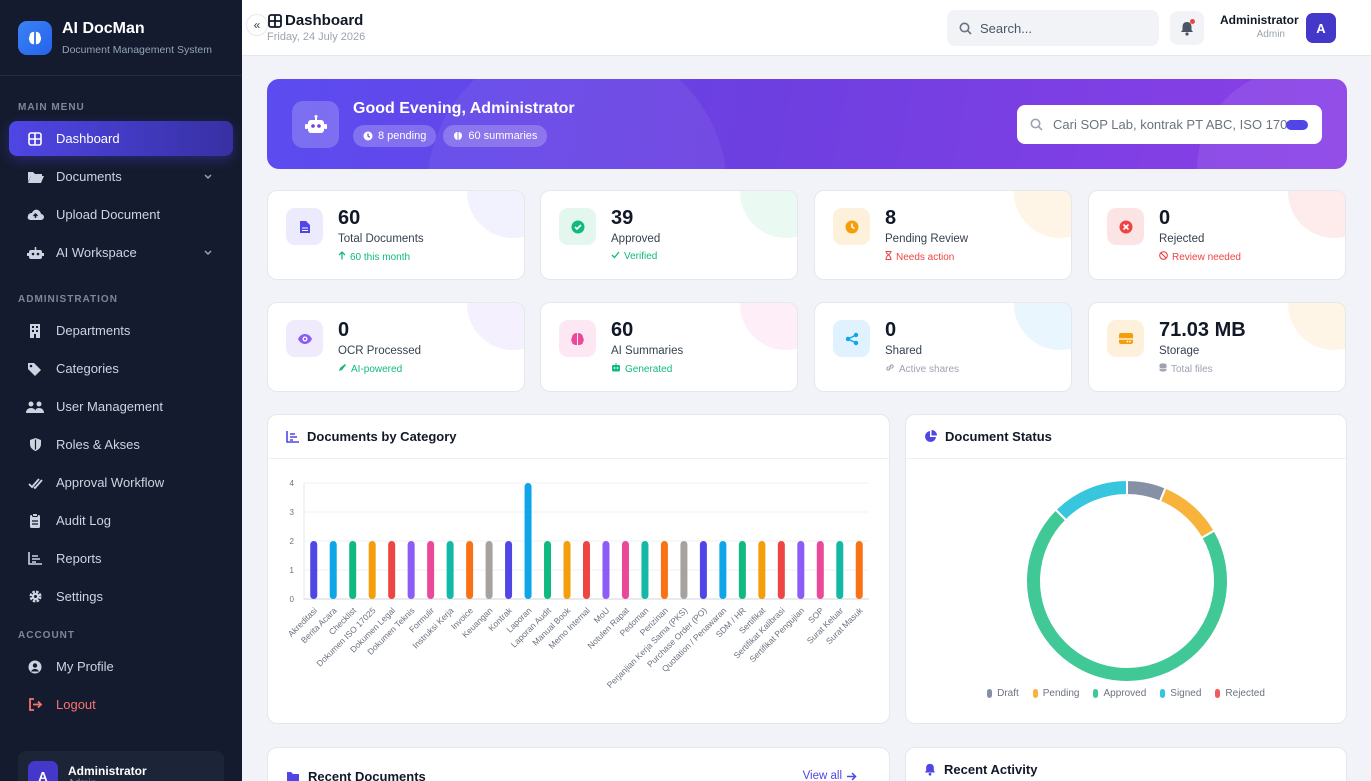  I want to click on decor-circle, so click(768, 326).